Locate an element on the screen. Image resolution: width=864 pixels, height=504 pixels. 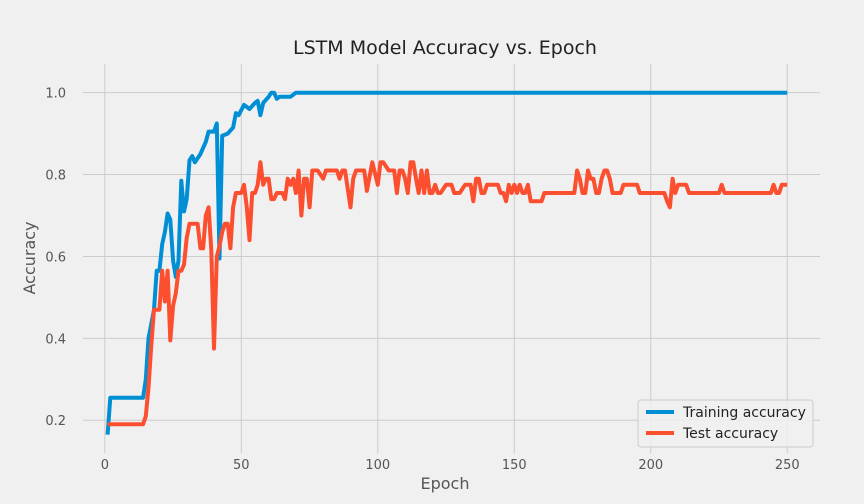
x-tick-label: 200 is located at coordinates (650, 465).